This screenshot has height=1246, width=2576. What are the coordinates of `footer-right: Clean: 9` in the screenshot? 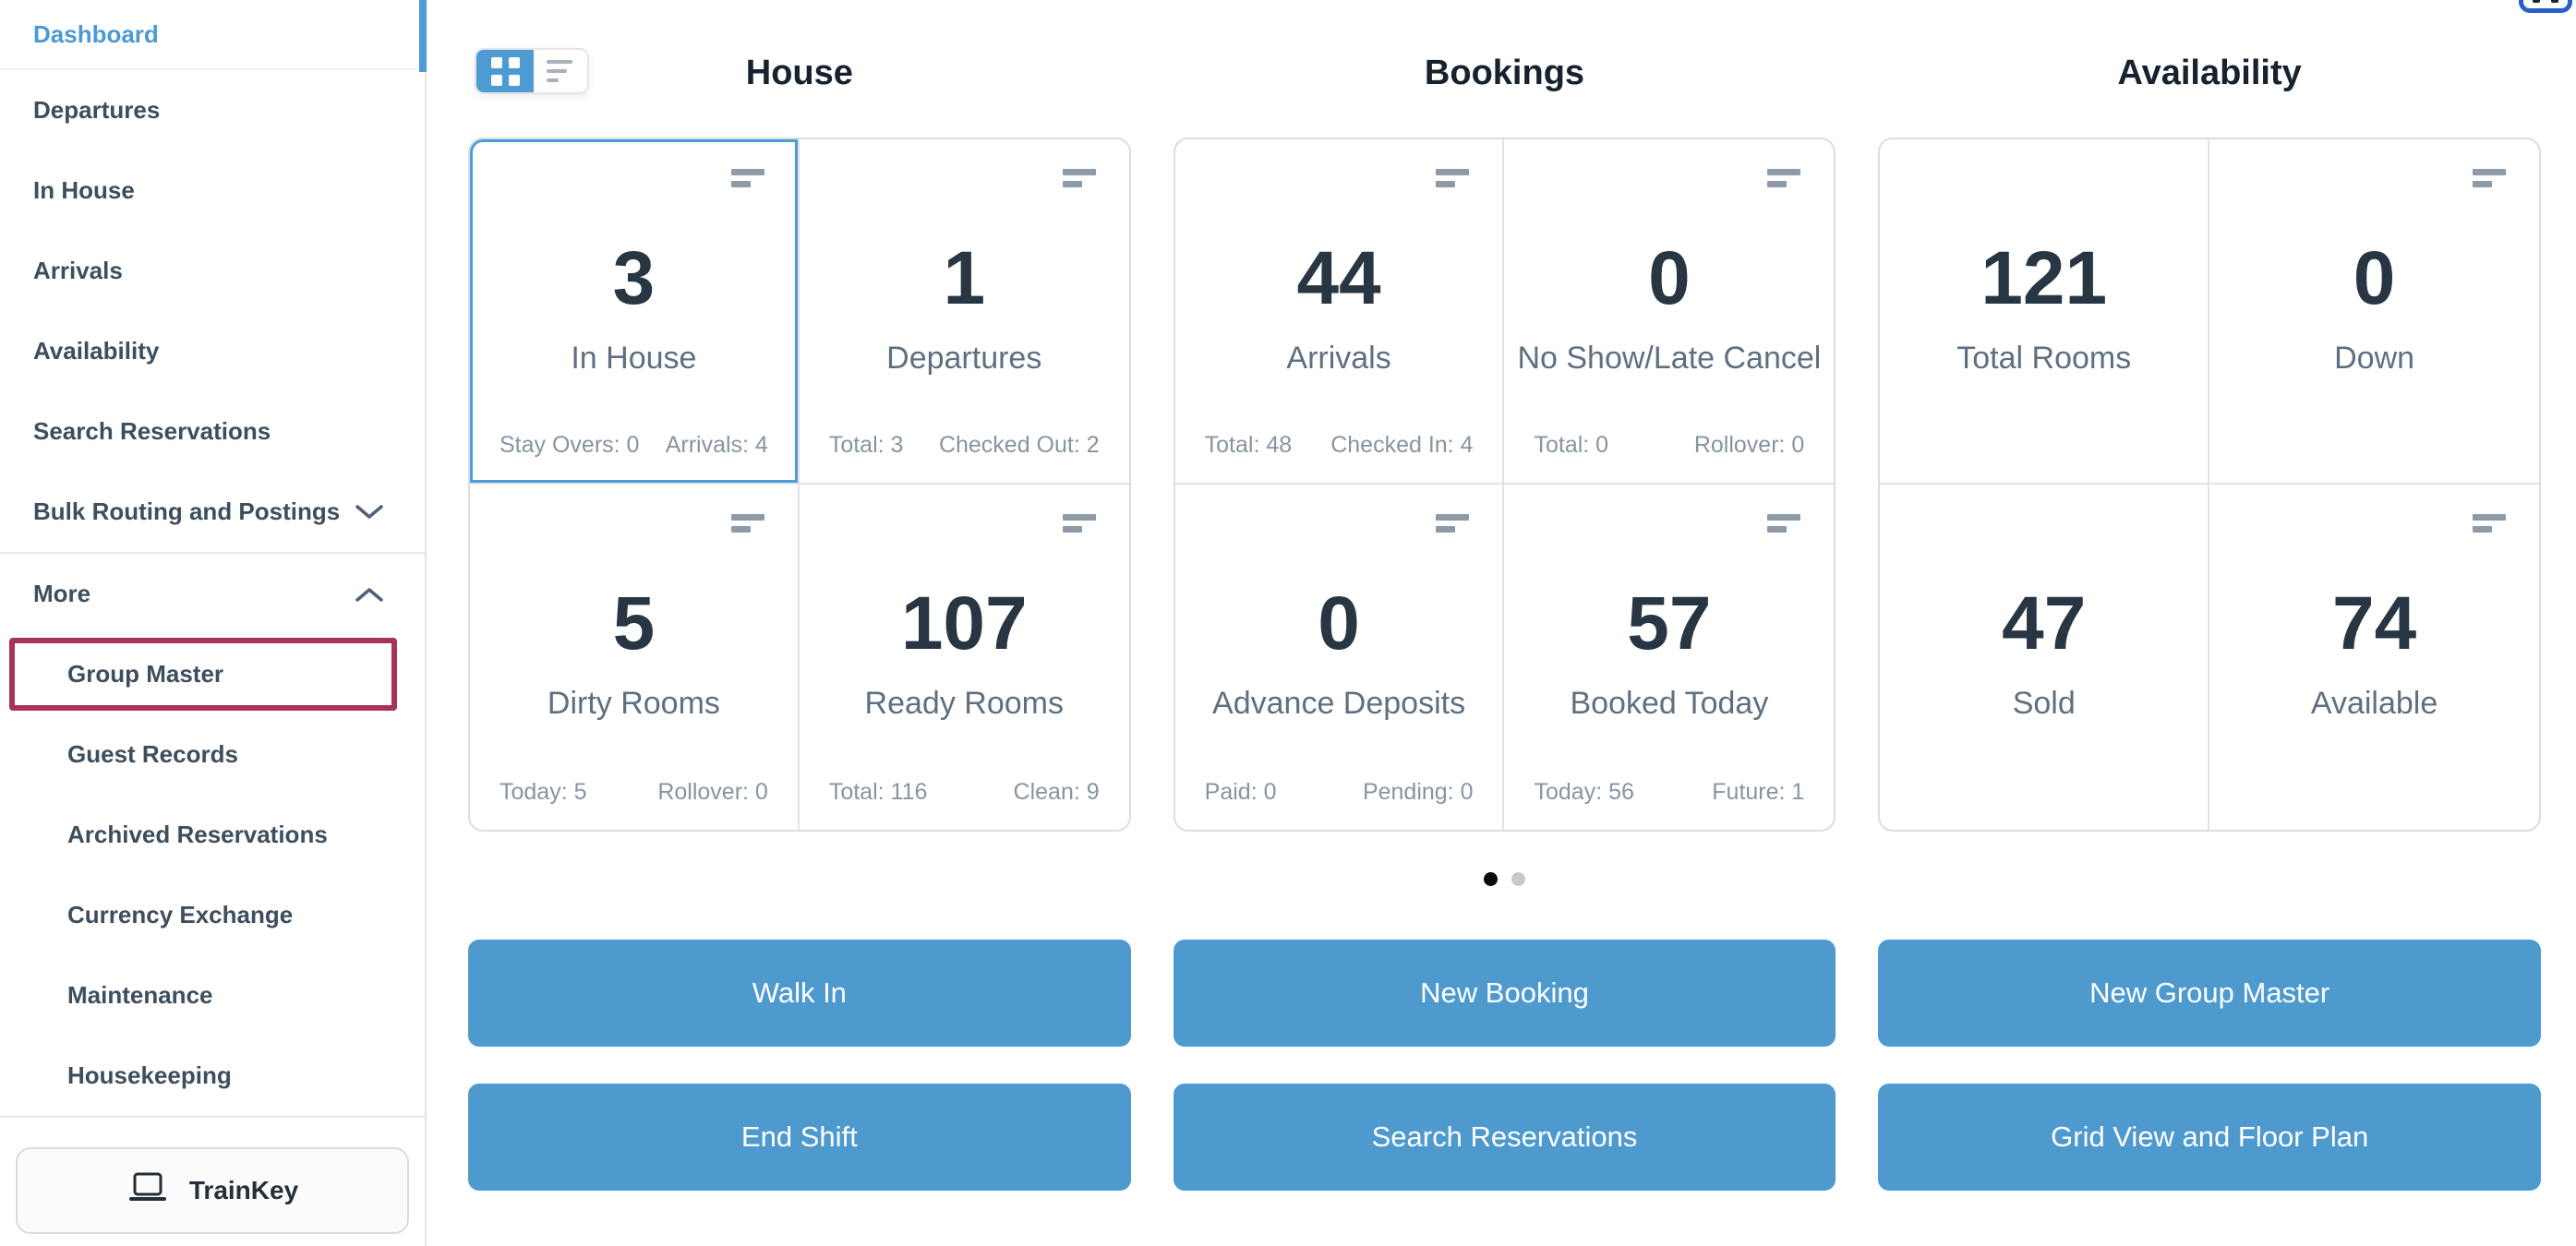 It's located at (1056, 792).